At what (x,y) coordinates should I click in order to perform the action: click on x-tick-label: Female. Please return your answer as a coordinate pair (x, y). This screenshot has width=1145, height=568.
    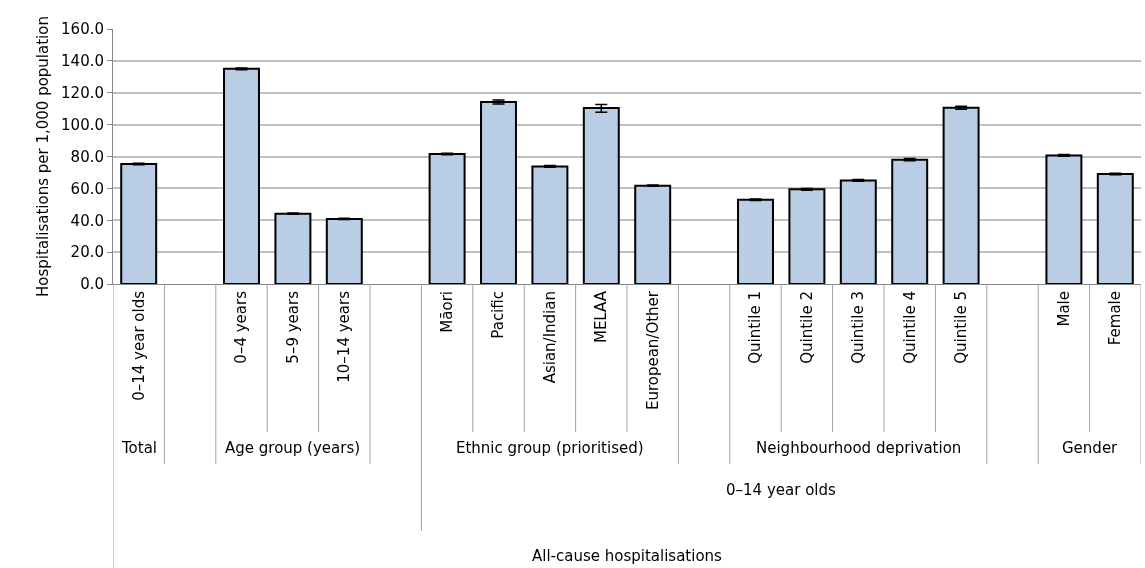
    Looking at the image, I should click on (1115, 318).